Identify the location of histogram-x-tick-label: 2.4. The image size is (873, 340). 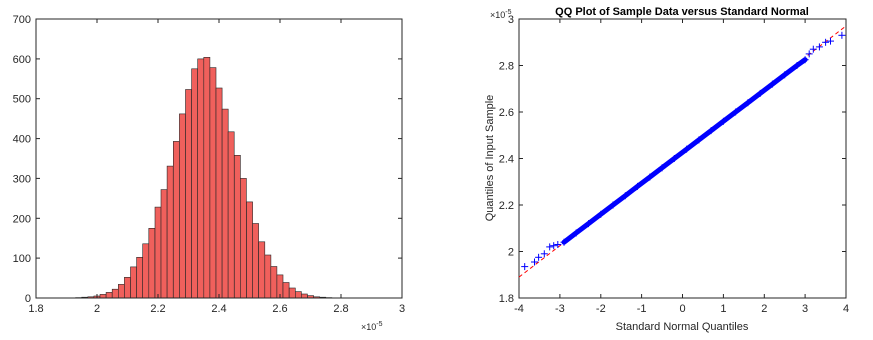
(218, 309).